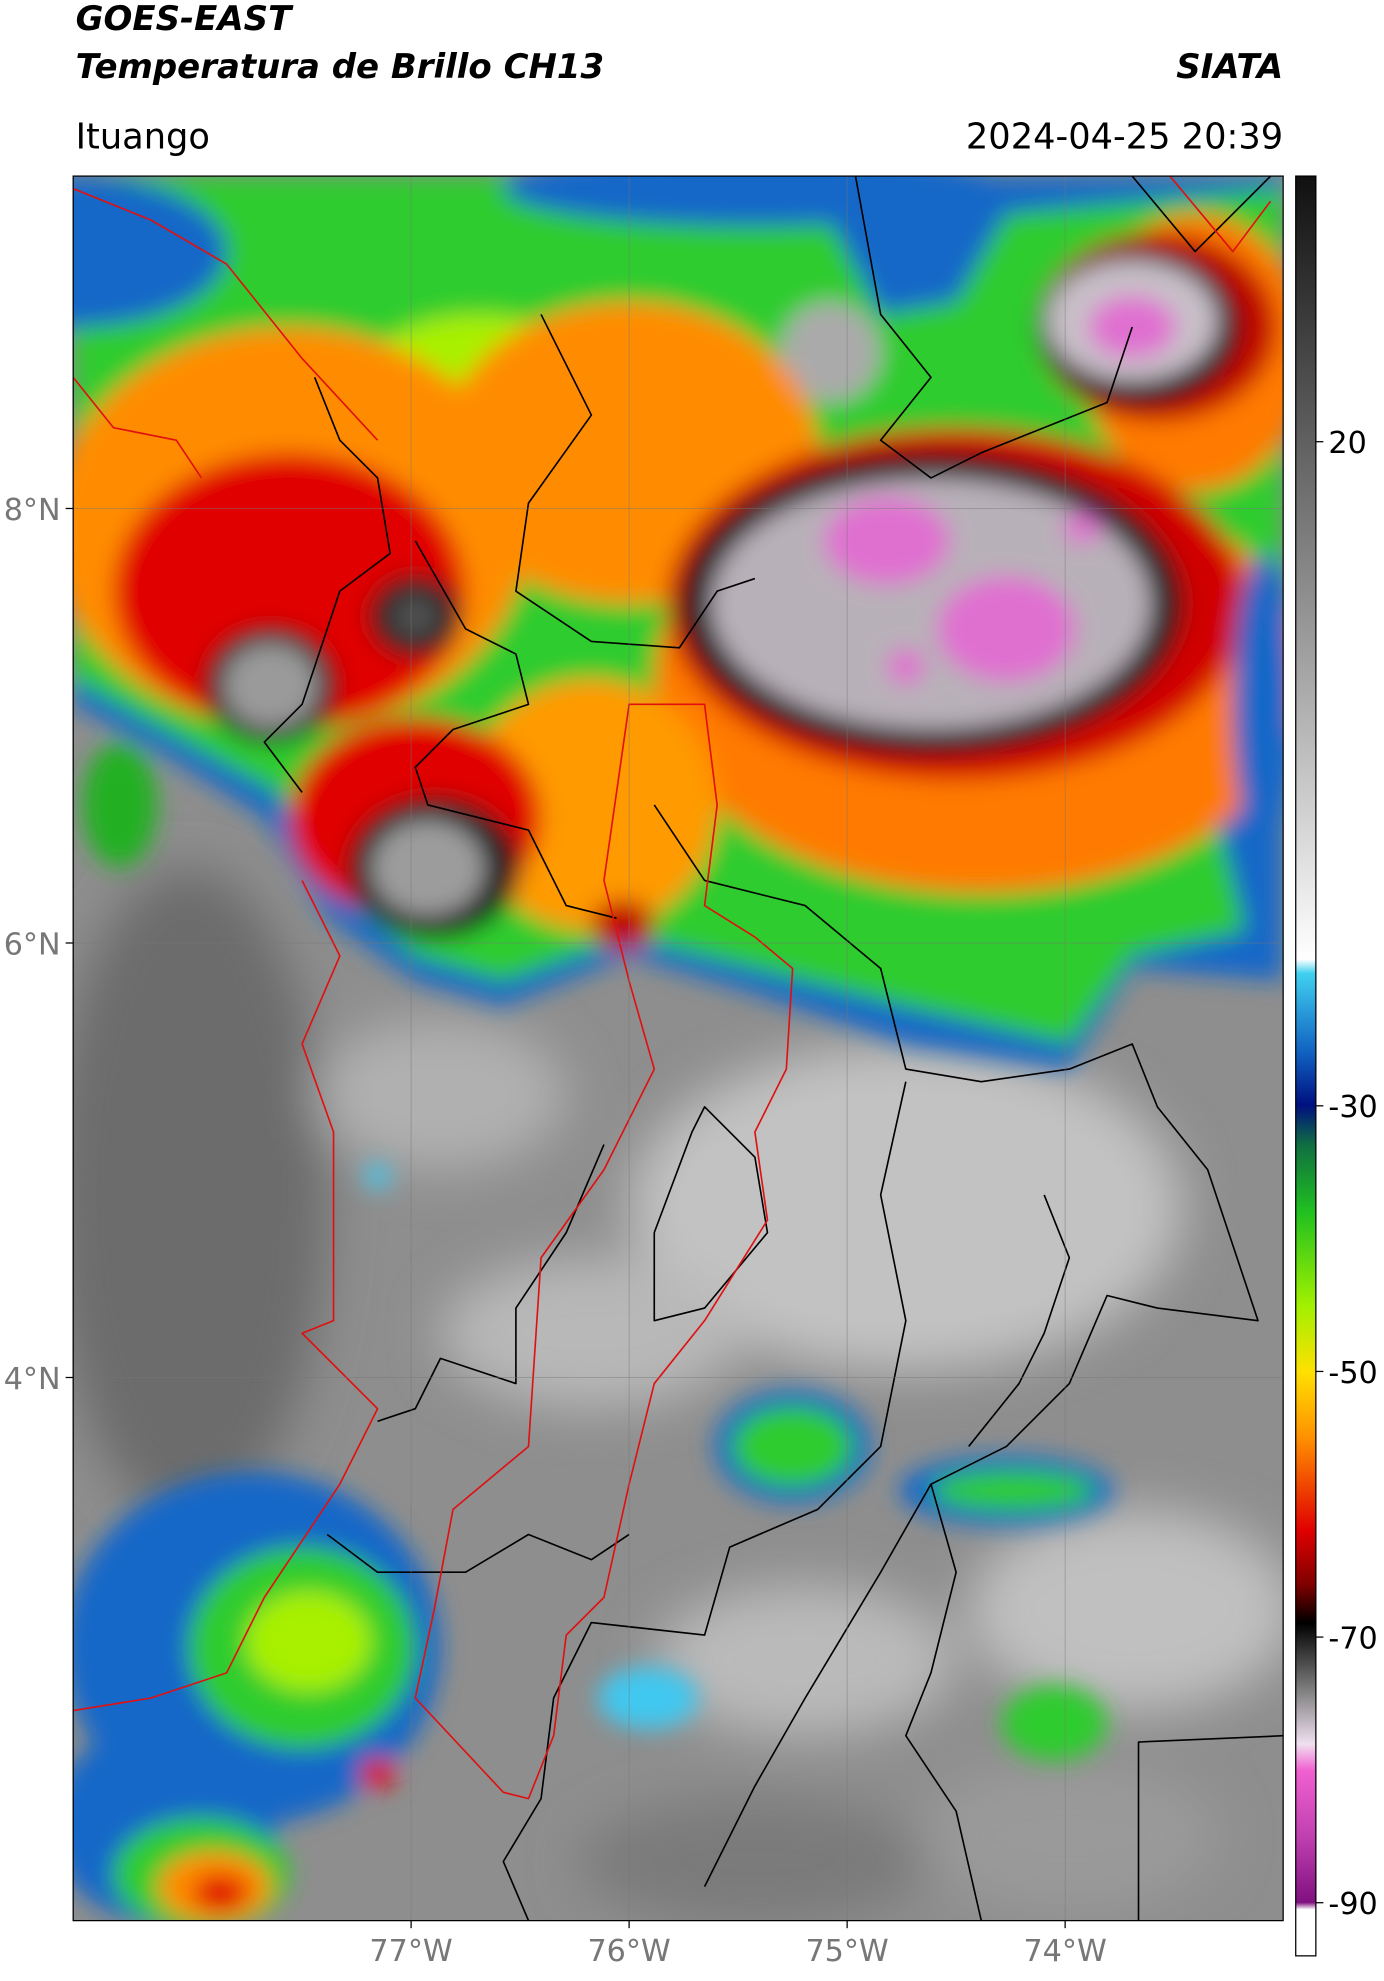 The height and width of the screenshot is (1981, 1384). I want to click on x-tick-label: 74°W, so click(1064, 1951).